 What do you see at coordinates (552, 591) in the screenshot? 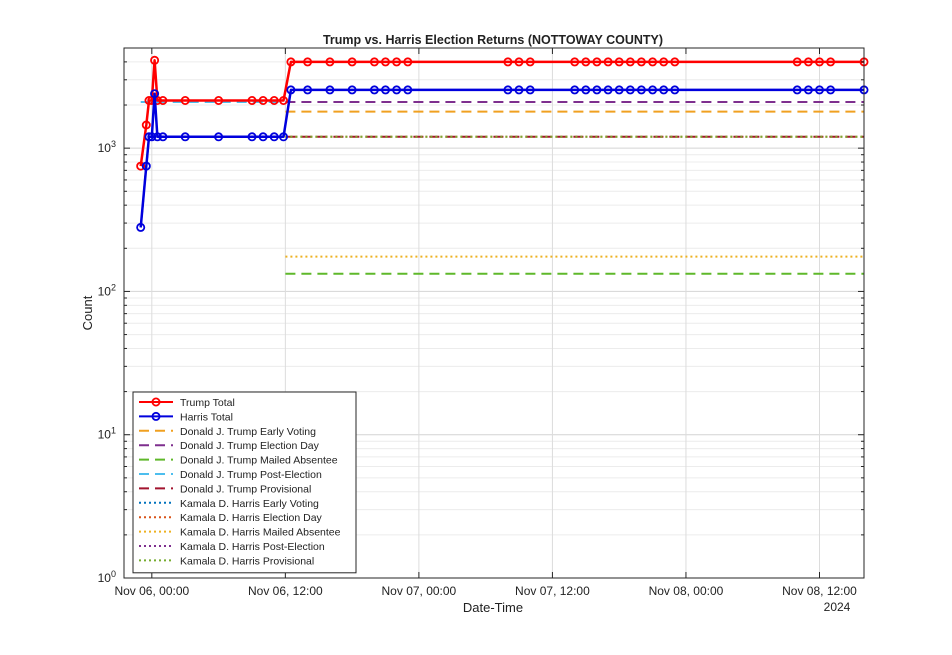
I see `x-tick-label: Nov 07, 12:00` at bounding box center [552, 591].